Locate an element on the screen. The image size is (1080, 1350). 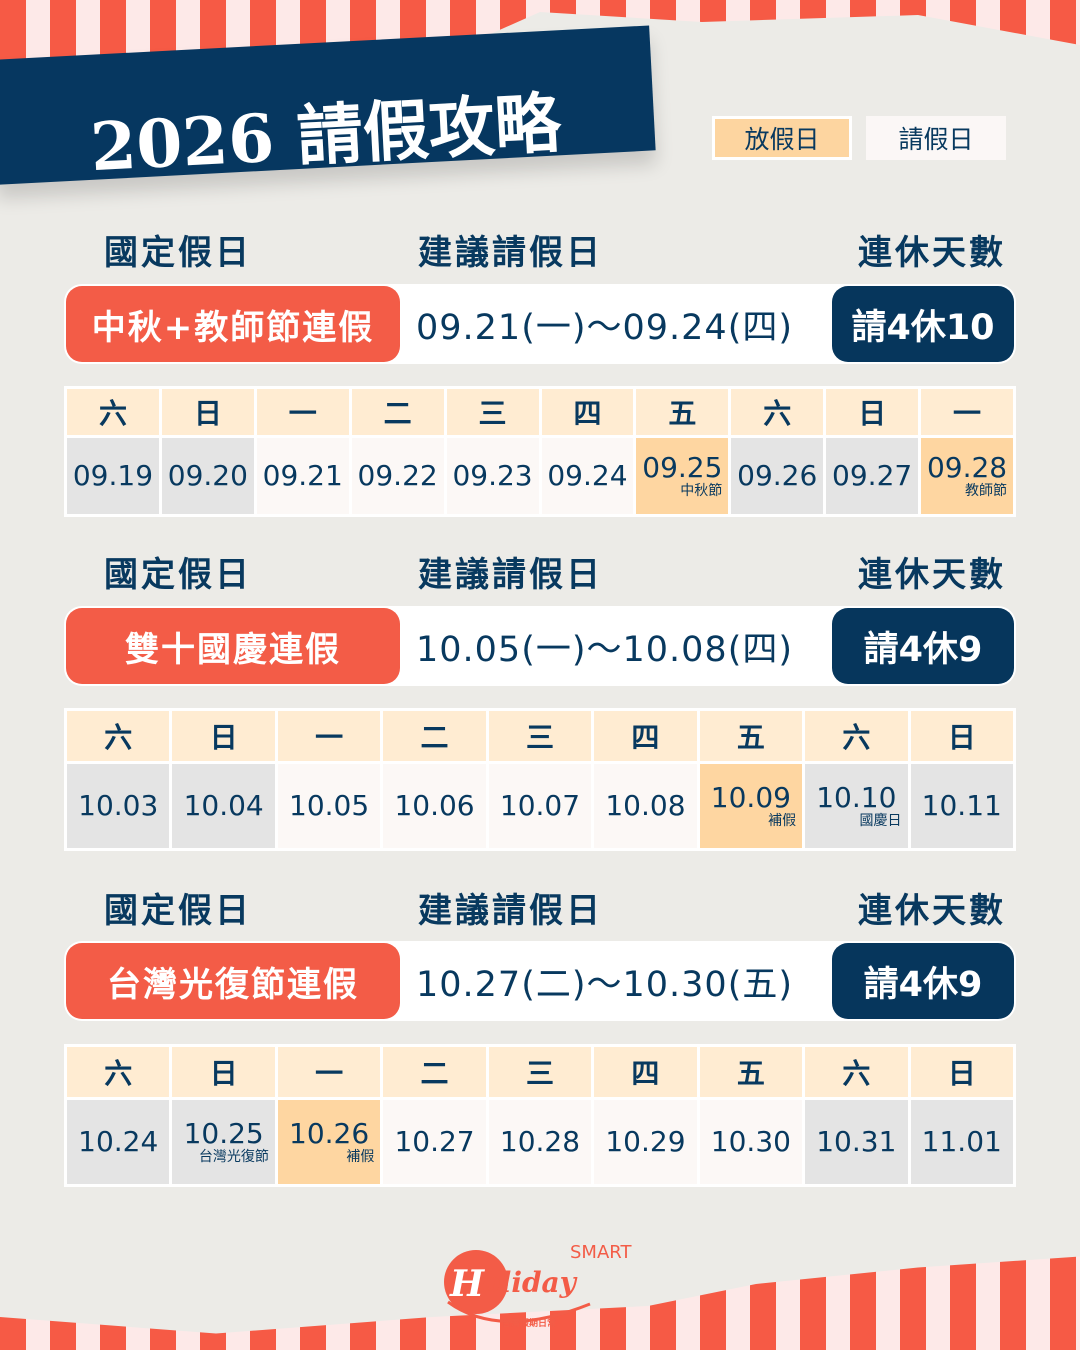
holiday-note: 國慶日 is located at coordinates (880, 820).